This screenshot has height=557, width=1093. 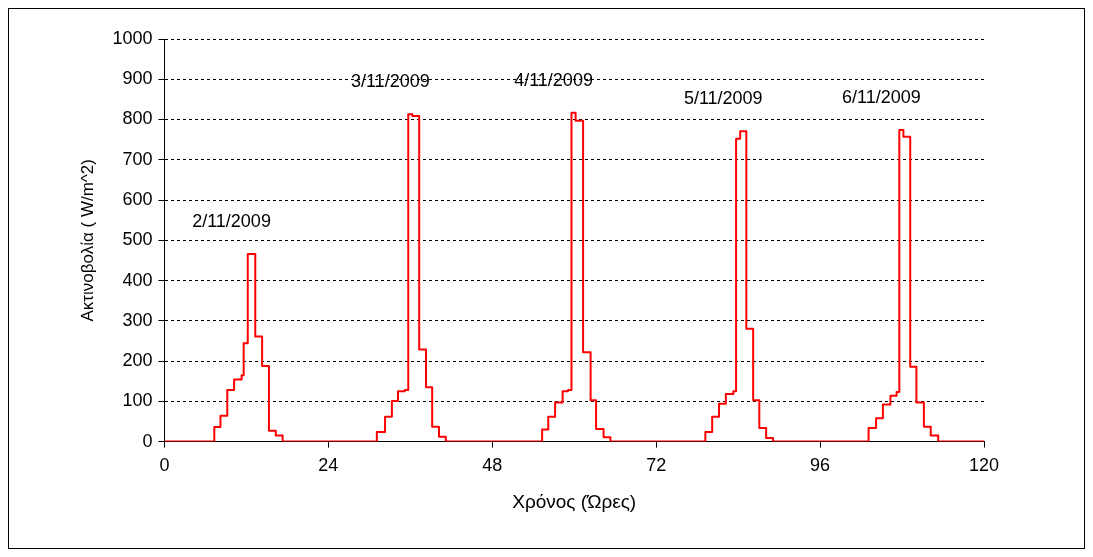 I want to click on x-tick-label: 96, so click(x=820, y=465).